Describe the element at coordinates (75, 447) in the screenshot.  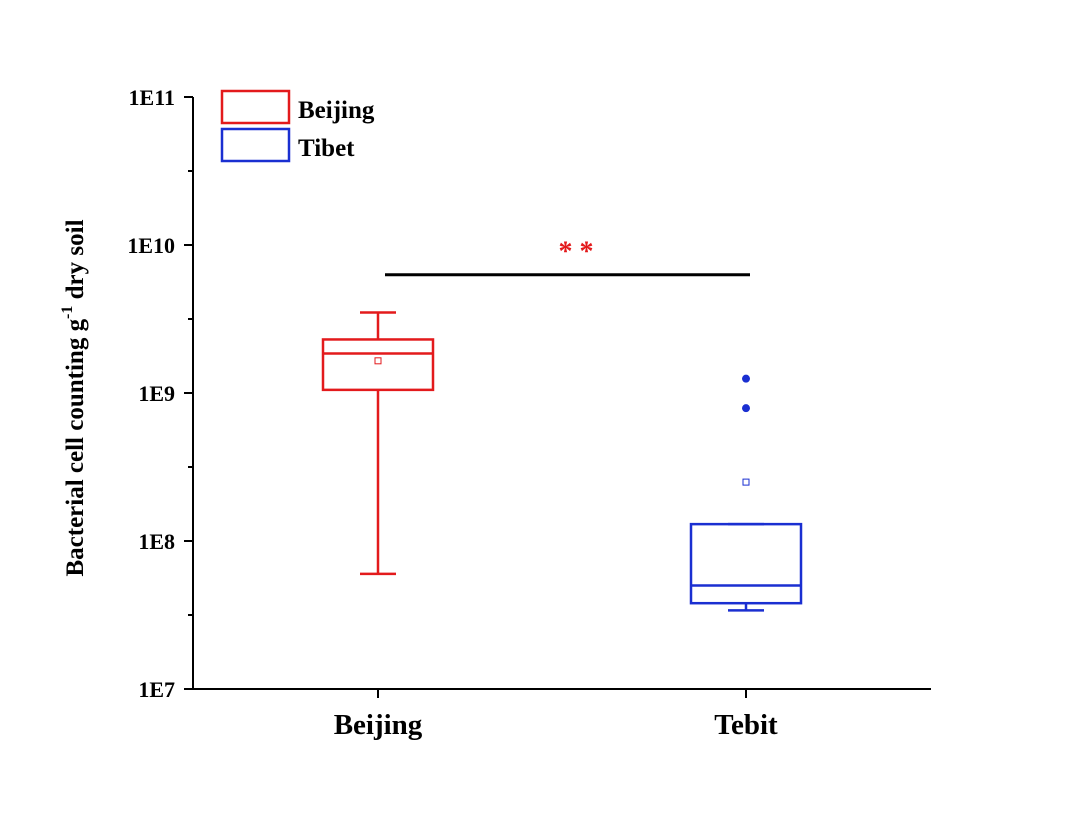
I see `y-axis-label-main: Bacterial cell counting g` at that location.